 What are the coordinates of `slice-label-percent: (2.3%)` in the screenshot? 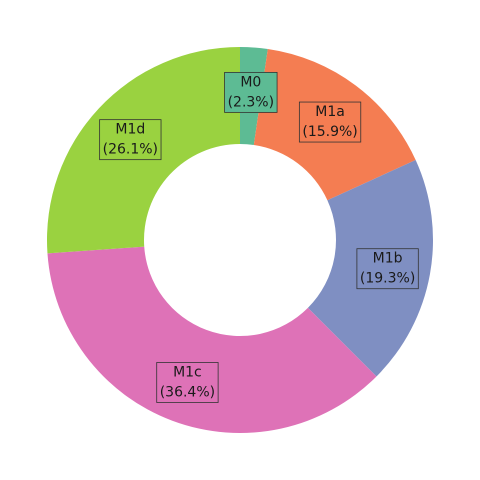 It's located at (251, 102).